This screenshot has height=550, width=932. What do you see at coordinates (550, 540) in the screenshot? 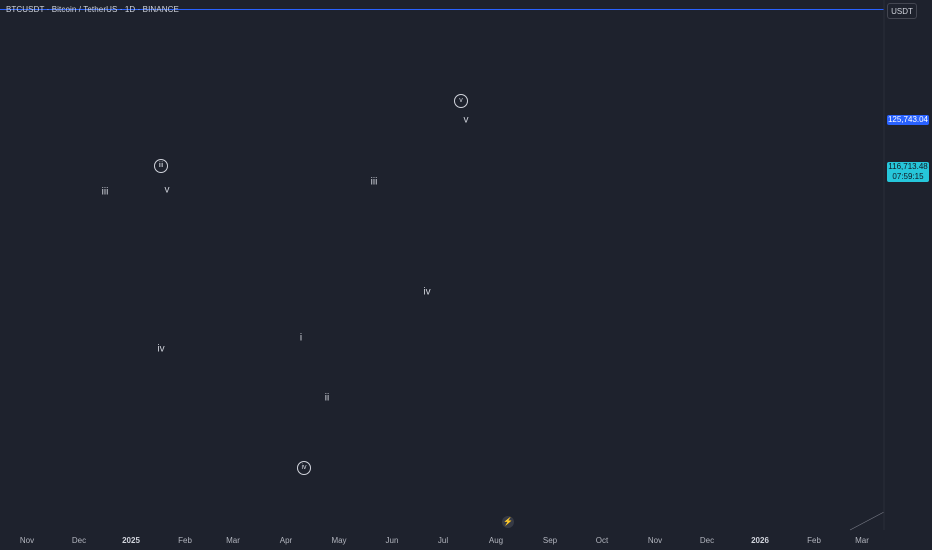
I see `time-tick-label: Sep` at bounding box center [550, 540].